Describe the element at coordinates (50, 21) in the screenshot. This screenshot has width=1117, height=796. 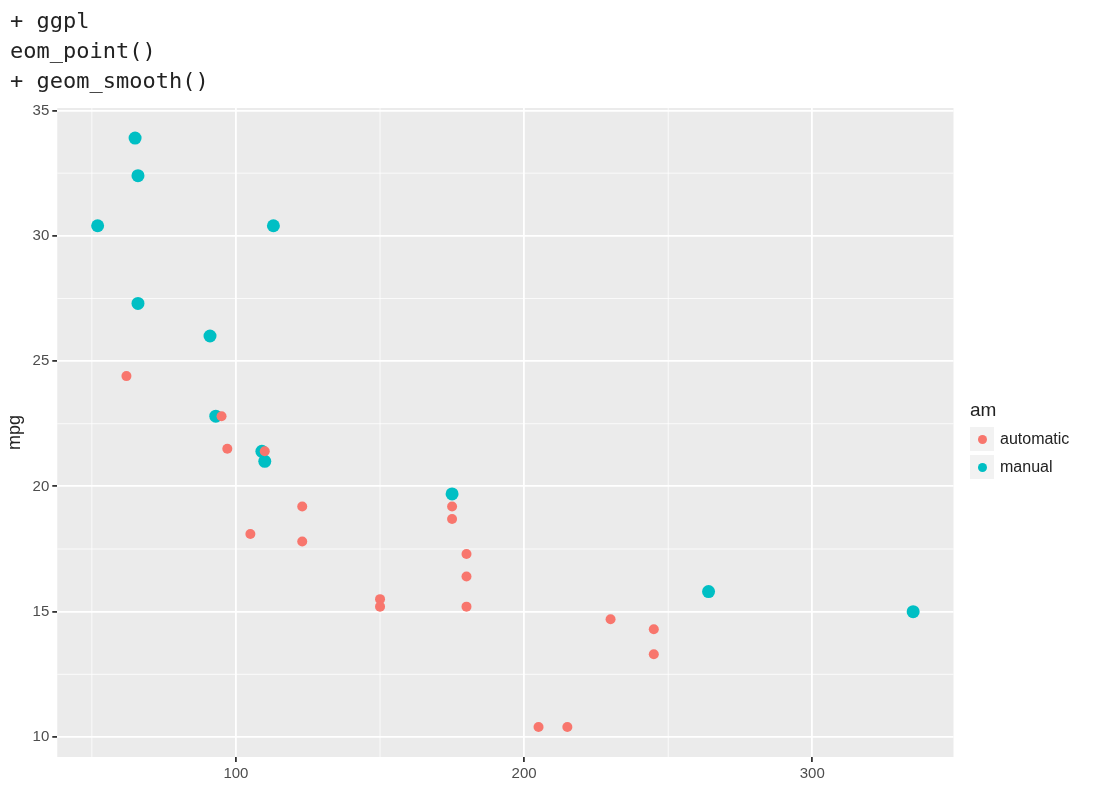
I see `text: + ggpl` at that location.